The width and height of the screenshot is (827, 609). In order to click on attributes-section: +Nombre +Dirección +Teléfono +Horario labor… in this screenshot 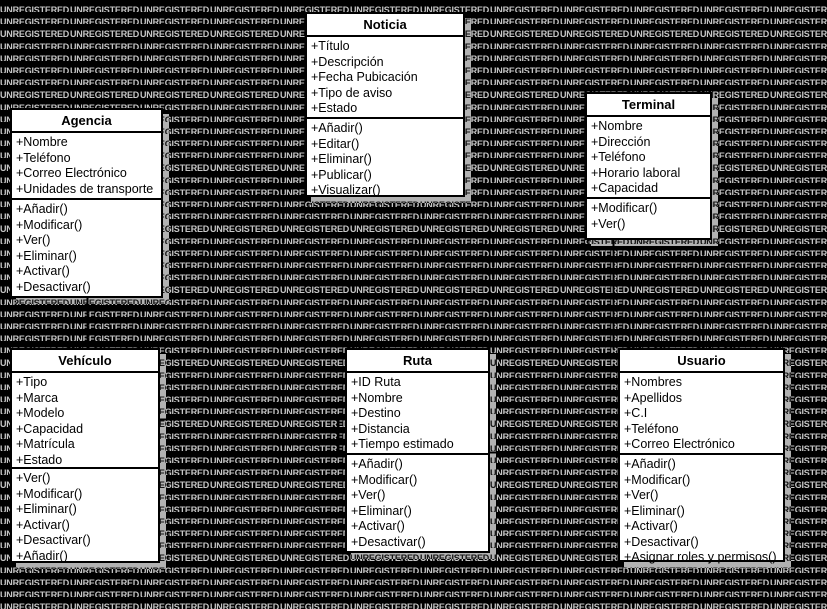, I will do `click(648, 158)`.